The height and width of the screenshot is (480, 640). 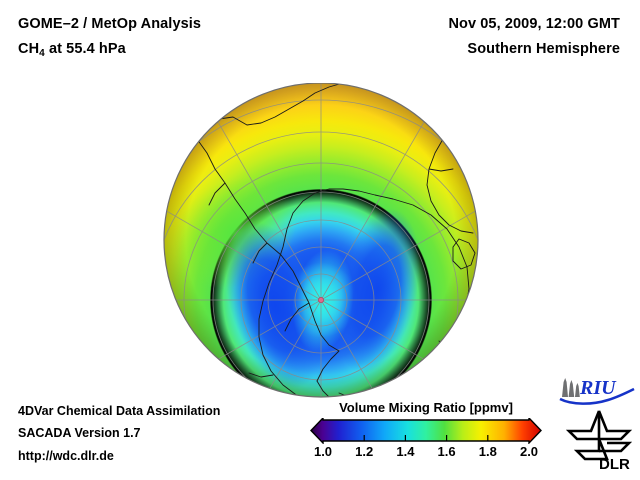 I want to click on page-title: GOME–2 / MetOp Analysis, so click(x=110, y=24).